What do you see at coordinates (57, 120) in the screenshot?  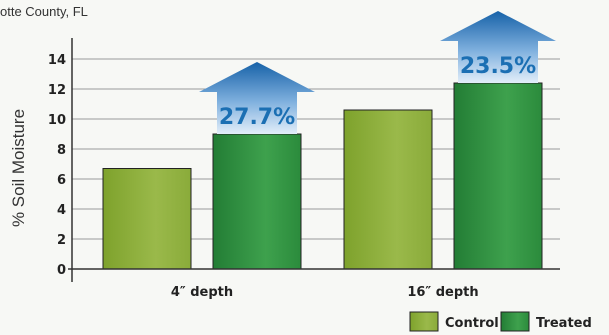 I see `y-tick-label: 10` at bounding box center [57, 120].